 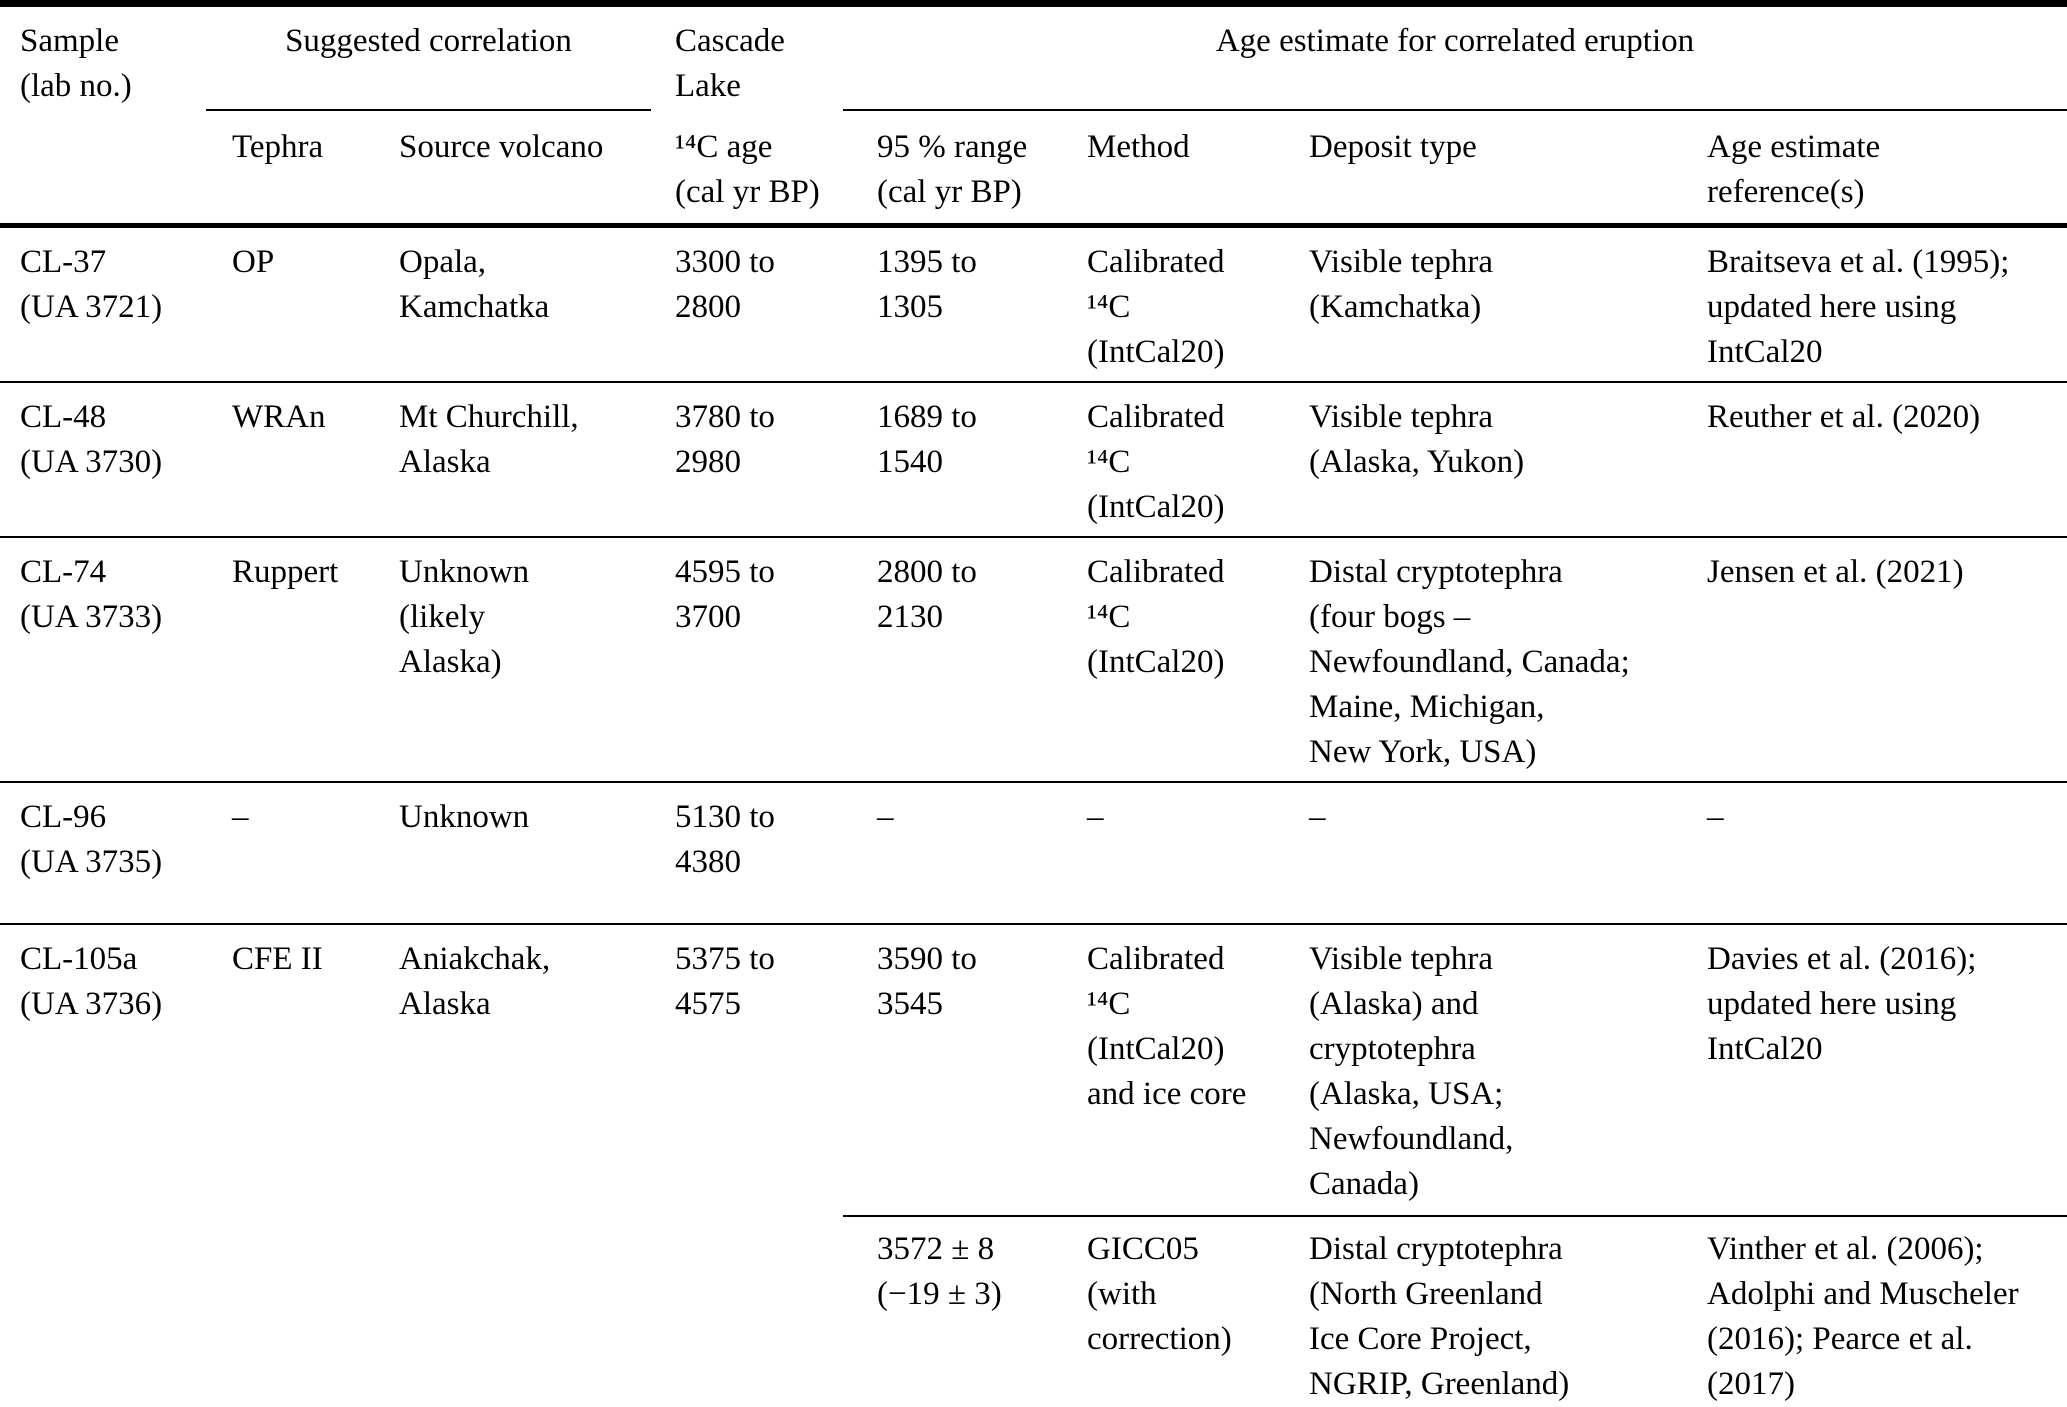 I want to click on cell-reference: Jensen et al. (2021), so click(x=1835, y=572).